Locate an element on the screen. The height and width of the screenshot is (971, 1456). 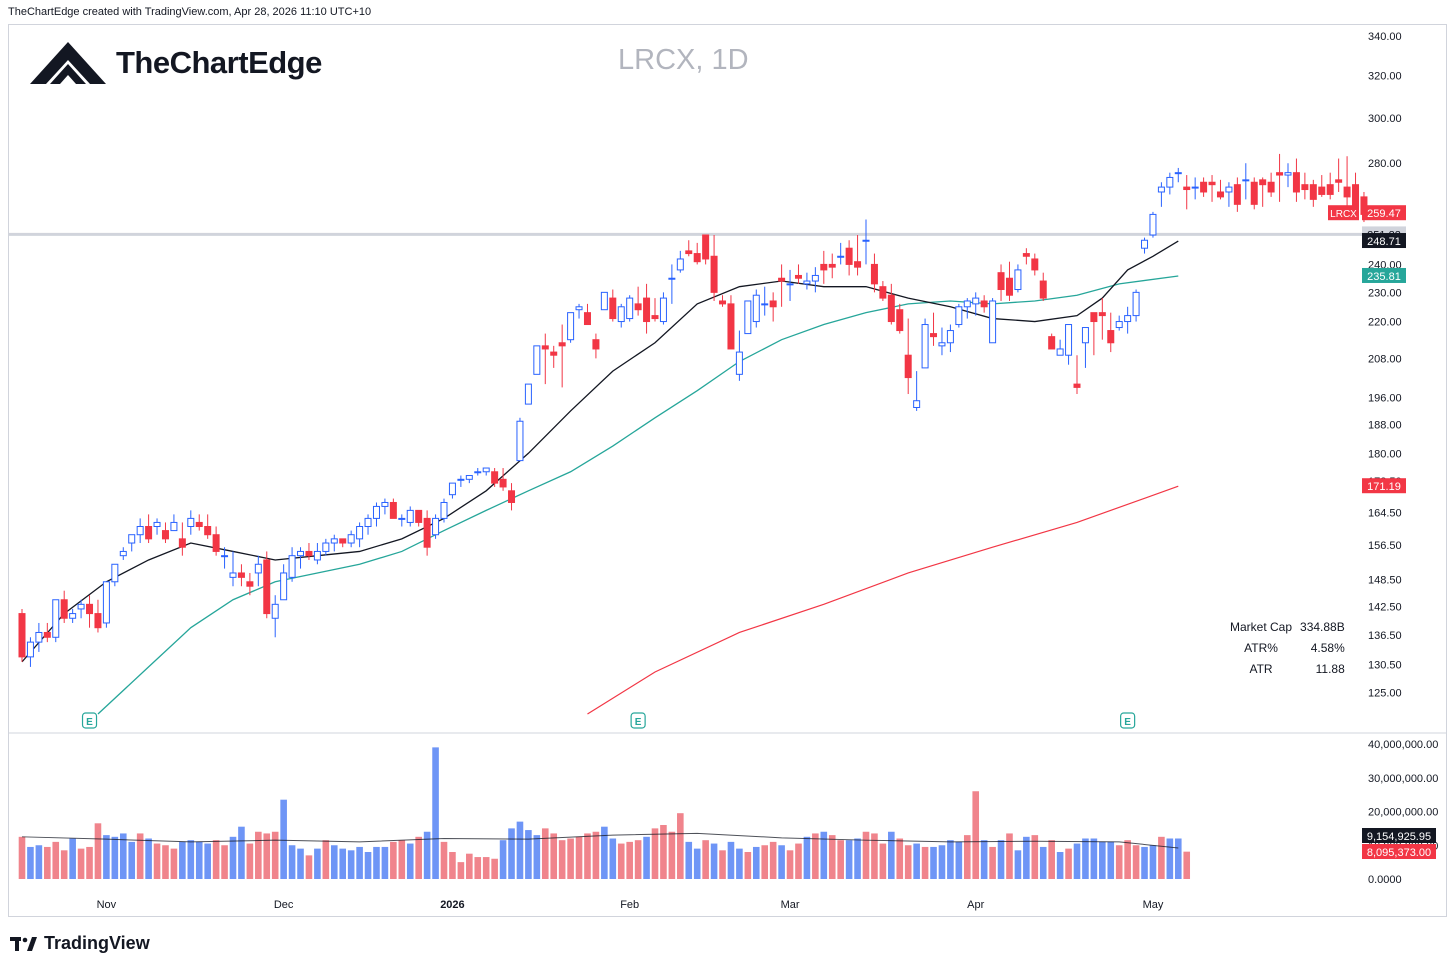
price-label-badge is located at coordinates (1384, 213).